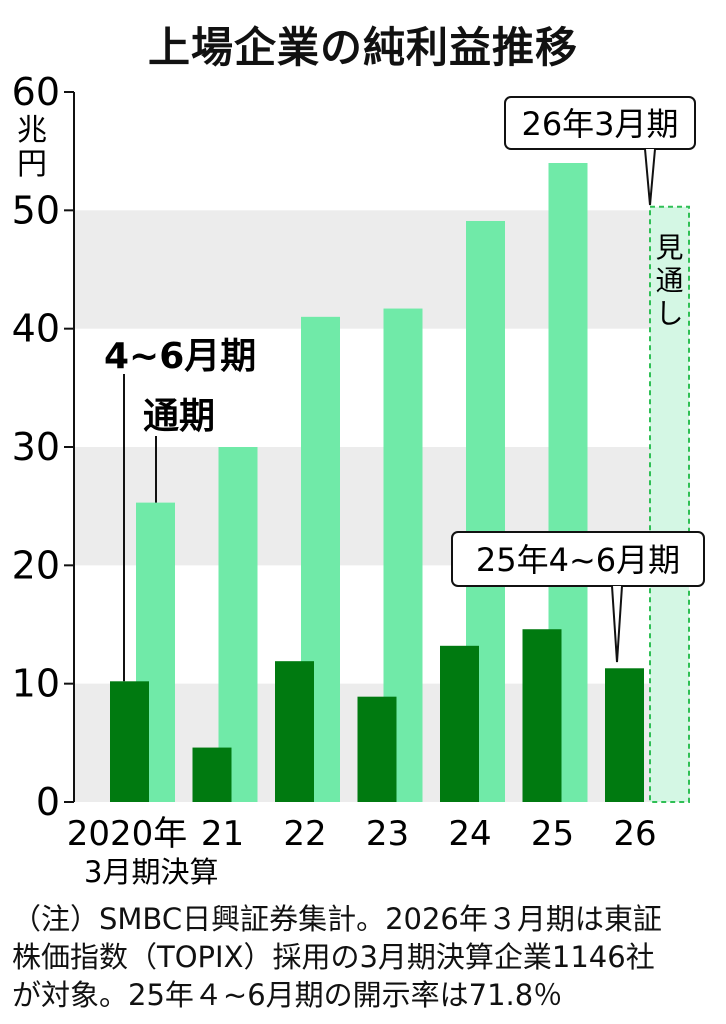  What do you see at coordinates (222, 834) in the screenshot?
I see `x-tick-label: 21` at bounding box center [222, 834].